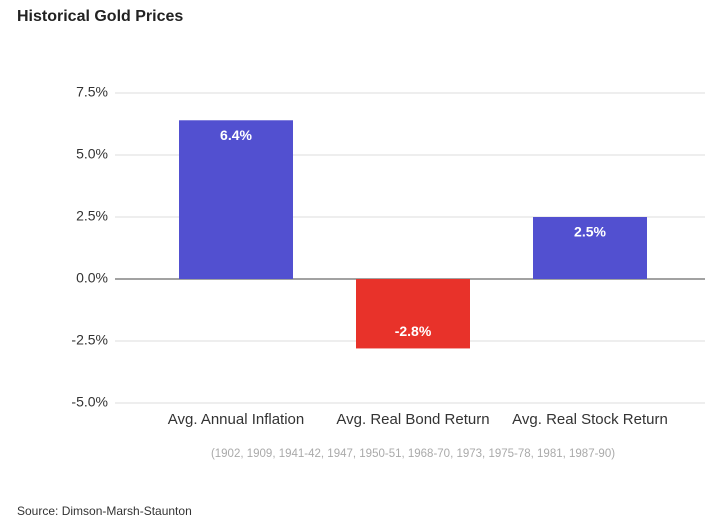 The image size is (720, 524). I want to click on y-tick-label: 0.0%, so click(92, 278).